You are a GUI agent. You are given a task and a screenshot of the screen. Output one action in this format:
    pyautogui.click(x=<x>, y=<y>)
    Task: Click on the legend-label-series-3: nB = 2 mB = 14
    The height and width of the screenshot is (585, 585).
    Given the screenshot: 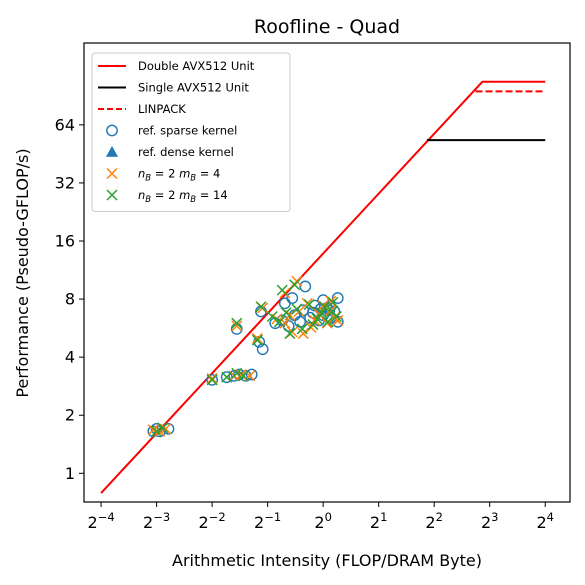 What is the action you would take?
    pyautogui.click(x=183, y=196)
    